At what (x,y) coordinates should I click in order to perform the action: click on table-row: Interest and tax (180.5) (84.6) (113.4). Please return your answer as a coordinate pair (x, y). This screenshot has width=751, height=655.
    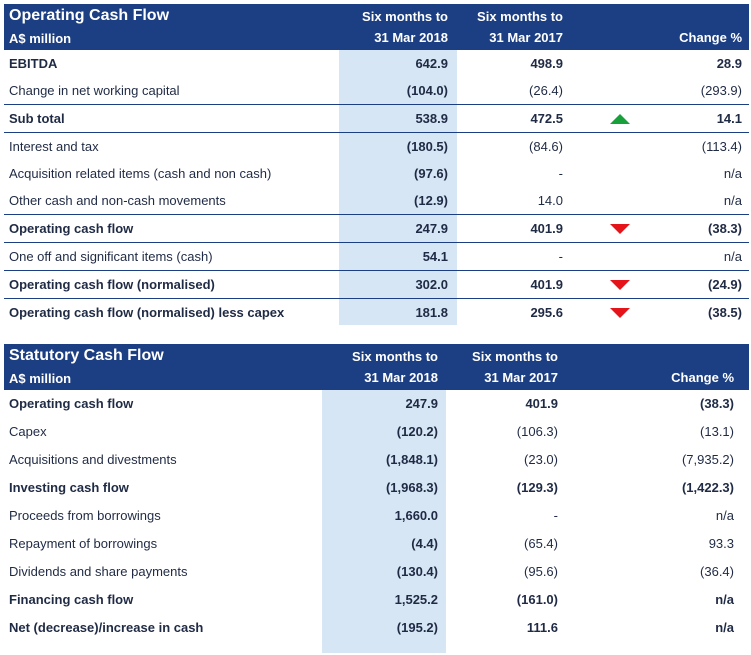
    Looking at the image, I should click on (376, 146).